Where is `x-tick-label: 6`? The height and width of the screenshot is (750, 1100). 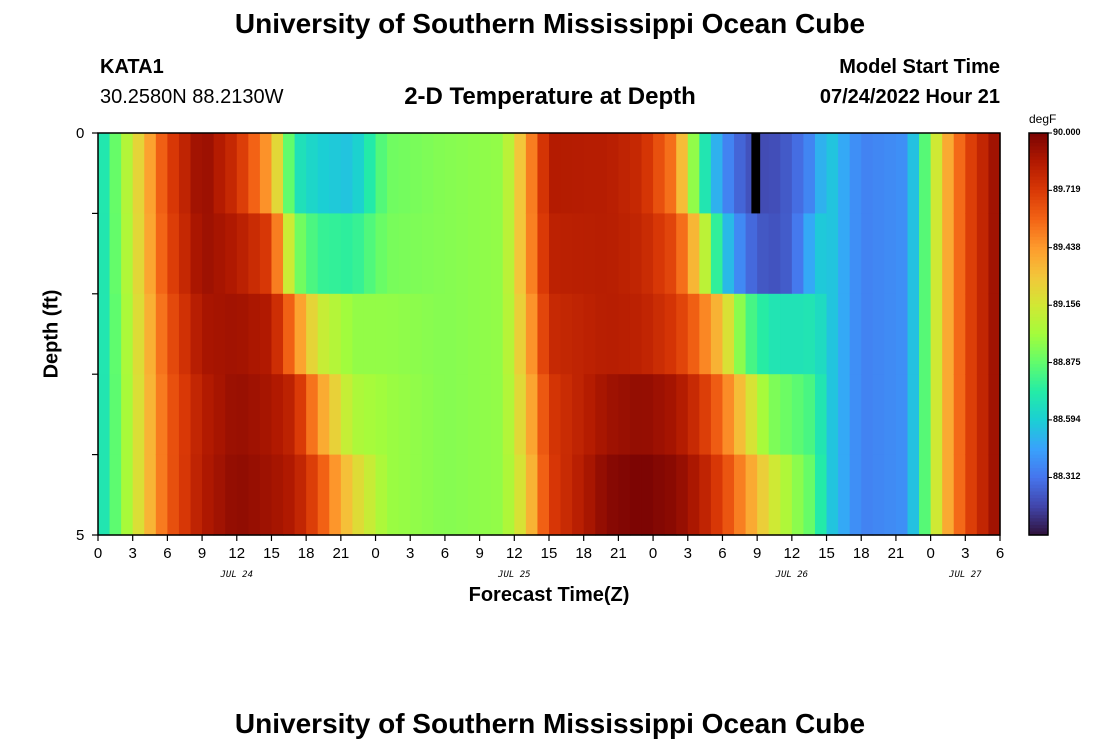
x-tick-label: 6 is located at coordinates (445, 553).